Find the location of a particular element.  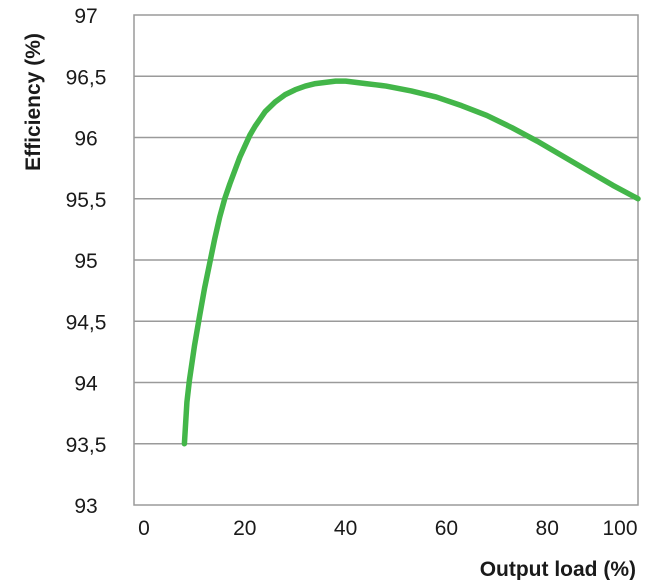

y-axis-tick-labels: 93 93,5 94 94,5 95 95,5 96 96,5 97 is located at coordinates (86, 261).